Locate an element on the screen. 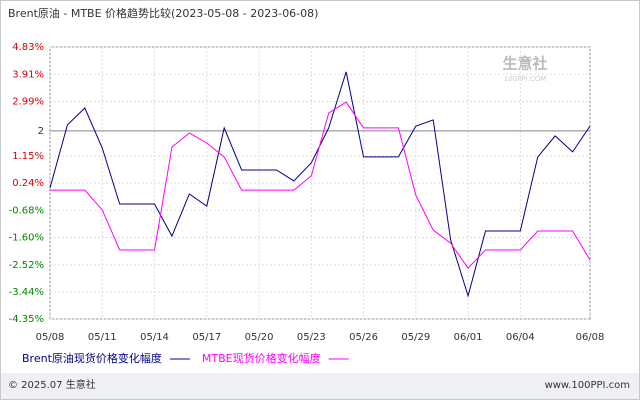  y-tick-label: -2.52% is located at coordinates (26, 265).